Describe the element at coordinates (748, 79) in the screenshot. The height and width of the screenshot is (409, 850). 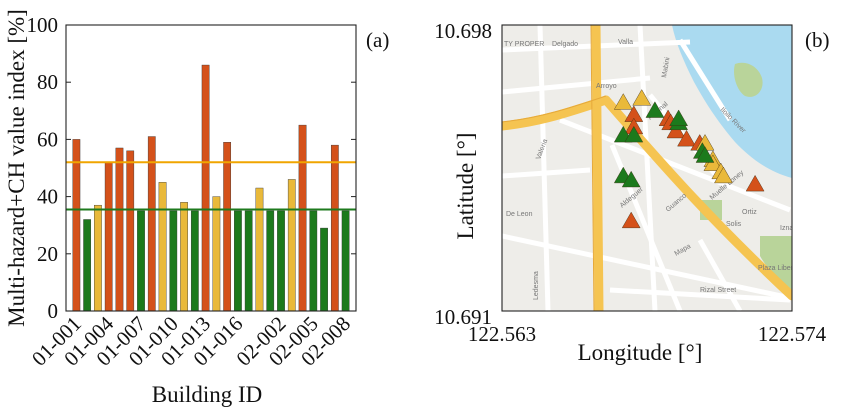
I see `park-green` at that location.